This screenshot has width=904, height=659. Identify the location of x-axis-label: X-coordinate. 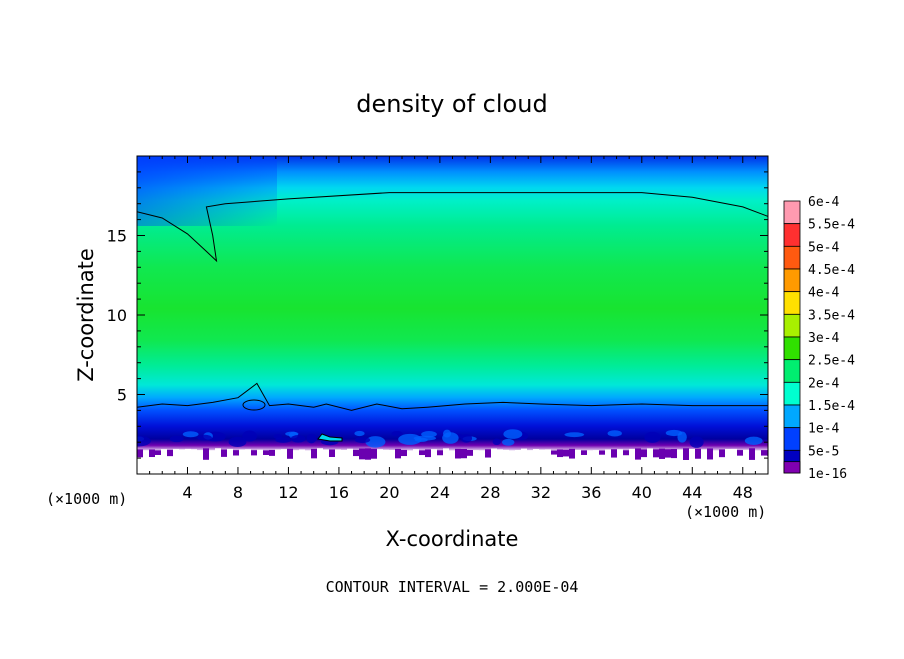
(452, 539).